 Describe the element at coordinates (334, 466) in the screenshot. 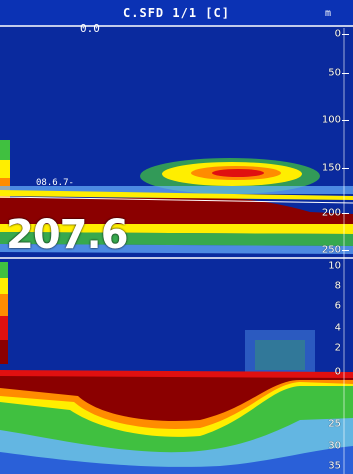

I see `lower-scale-label: 35` at that location.